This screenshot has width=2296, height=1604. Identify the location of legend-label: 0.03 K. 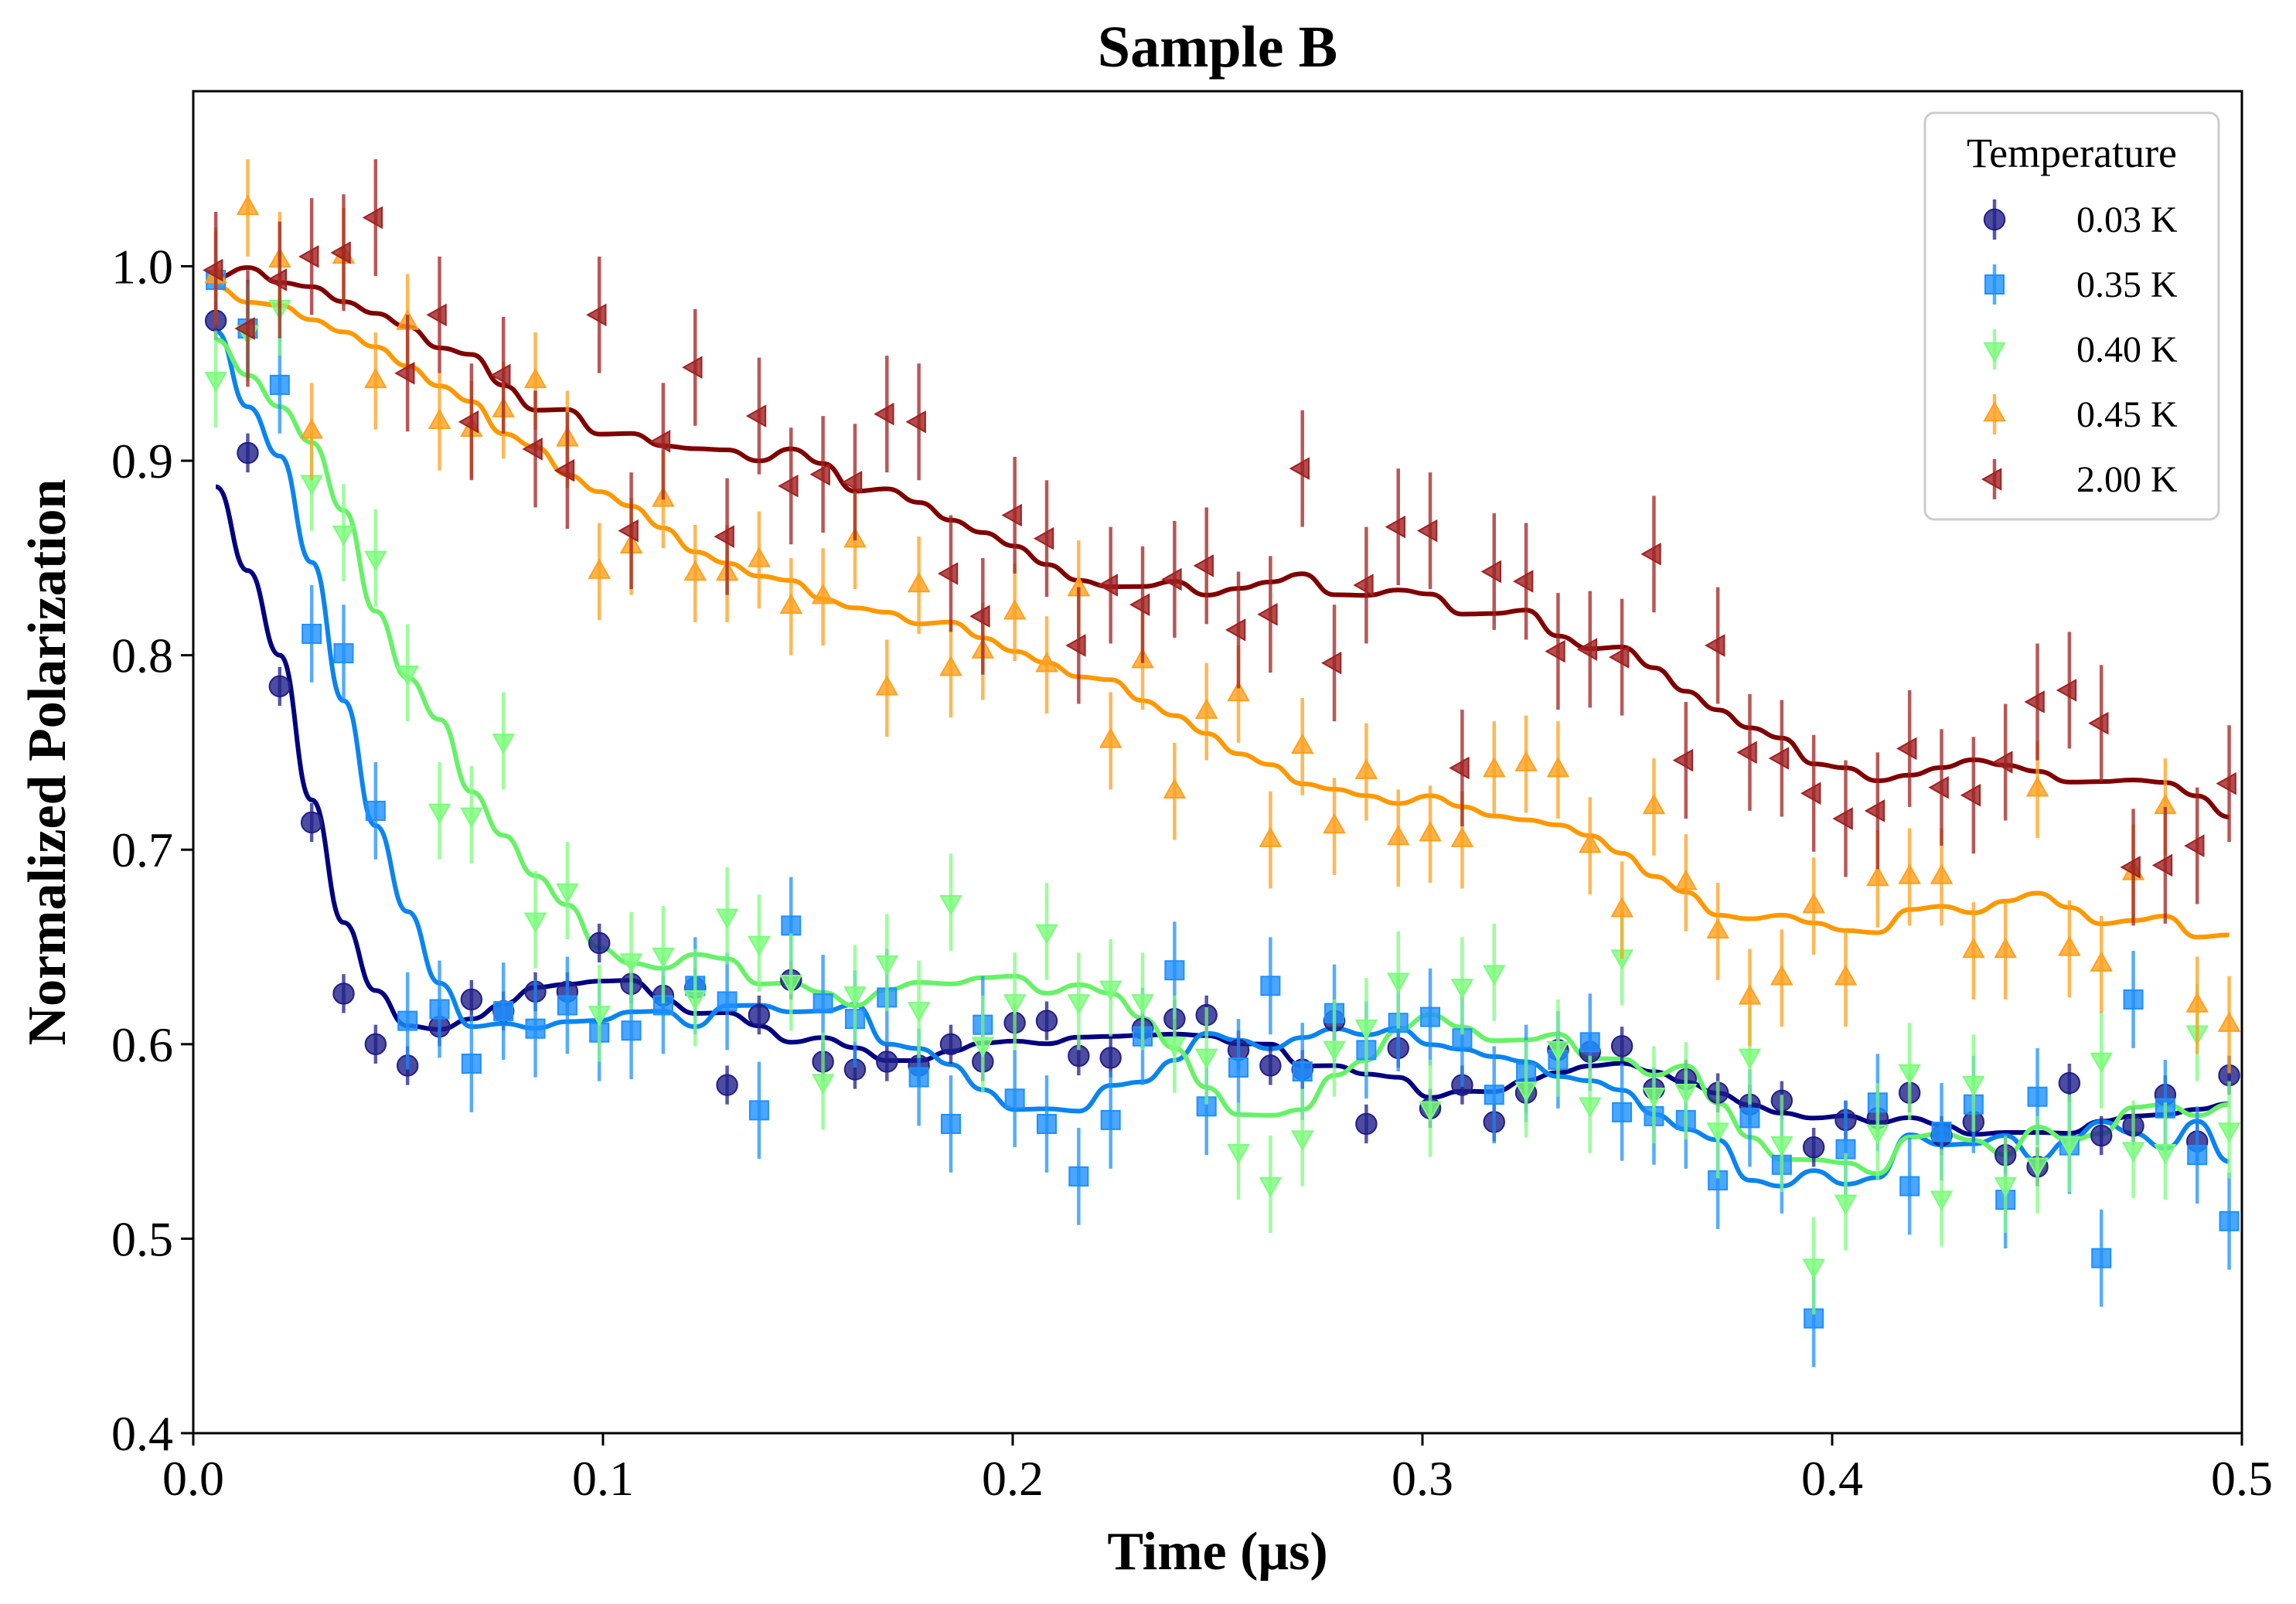
(2127, 219).